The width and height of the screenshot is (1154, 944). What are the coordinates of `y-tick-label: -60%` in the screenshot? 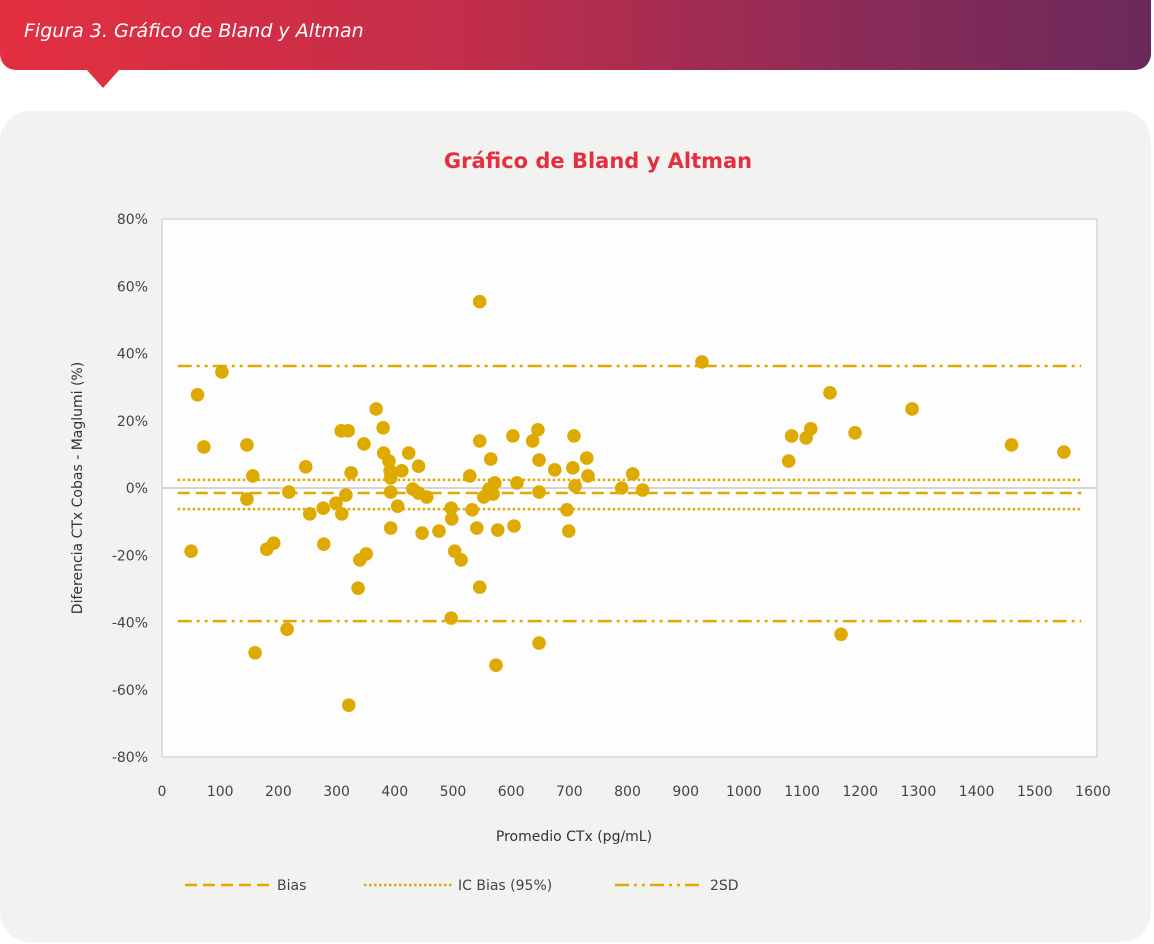 It's located at (130, 691).